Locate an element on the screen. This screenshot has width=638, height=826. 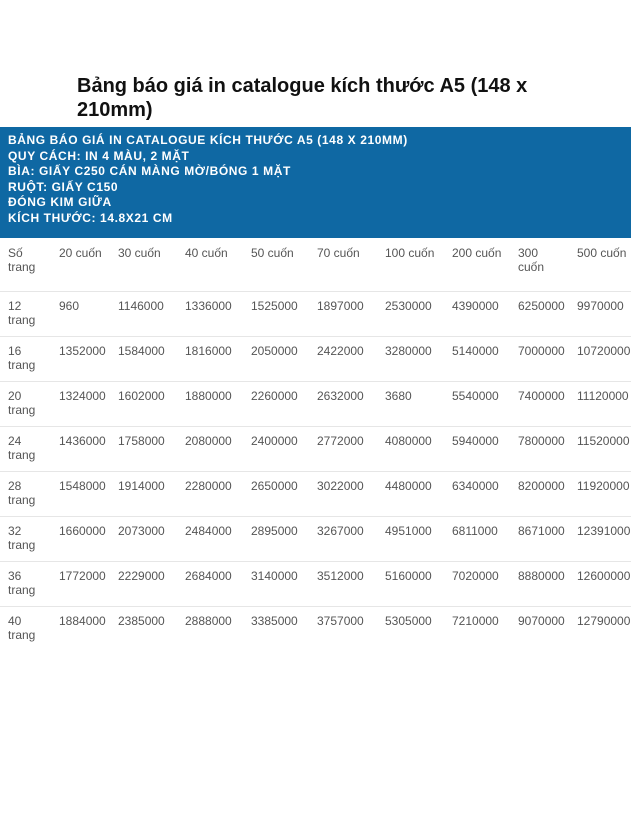
price-cell: 6340000 is located at coordinates (475, 485).